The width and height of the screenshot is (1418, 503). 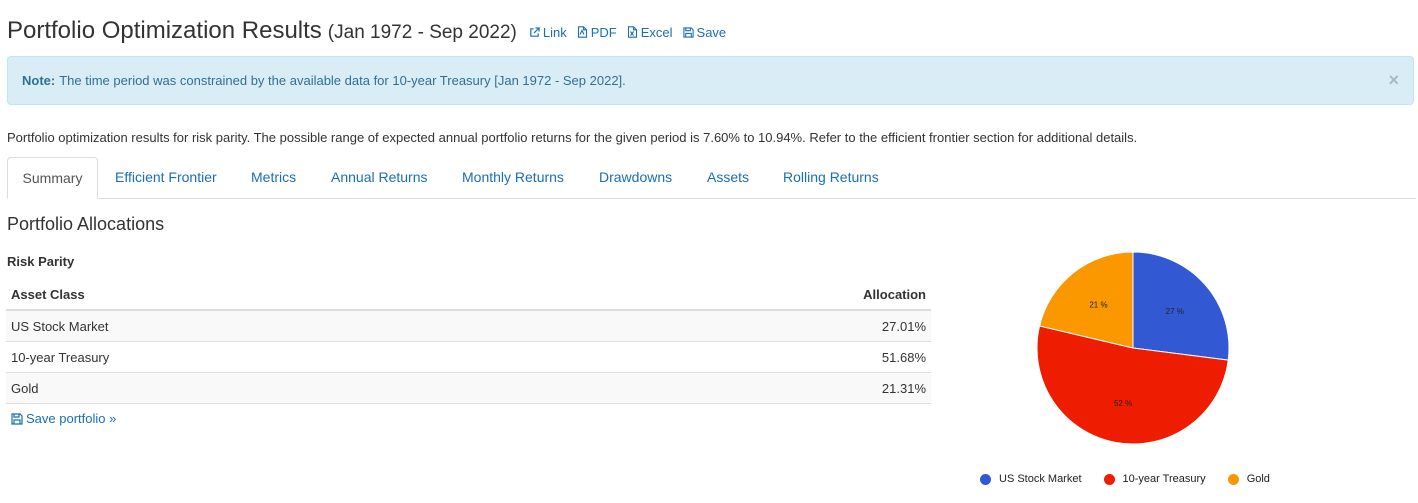 I want to click on allocation-pie-chart: 27 % 52 % 21 %, so click(x=1133, y=348).